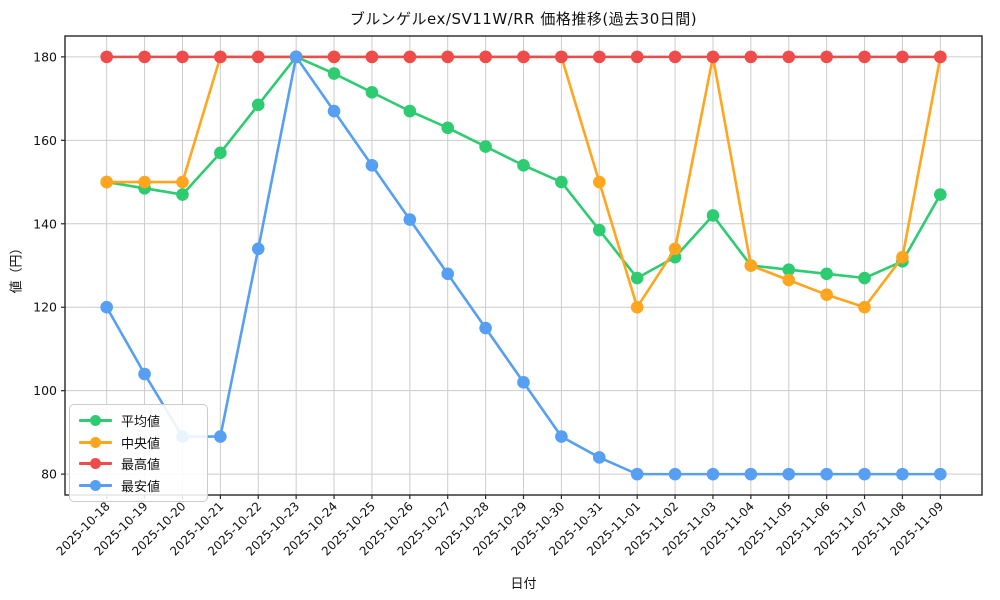  Describe the element at coordinates (45, 56) in the screenshot. I see `y-tick-label: 180` at that location.